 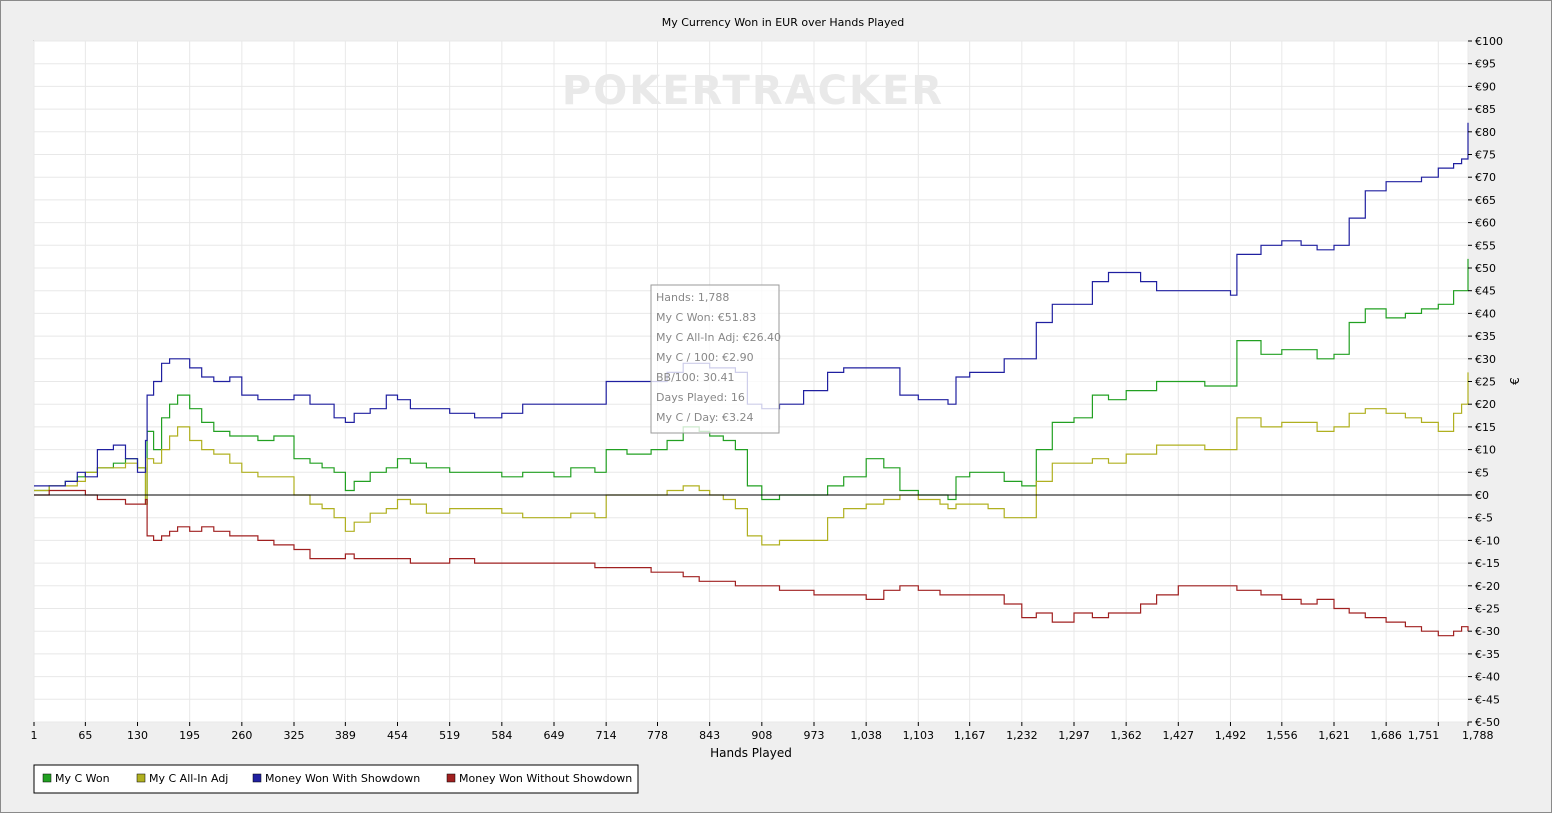 I want to click on y-tick-label: €65, so click(x=1485, y=200).